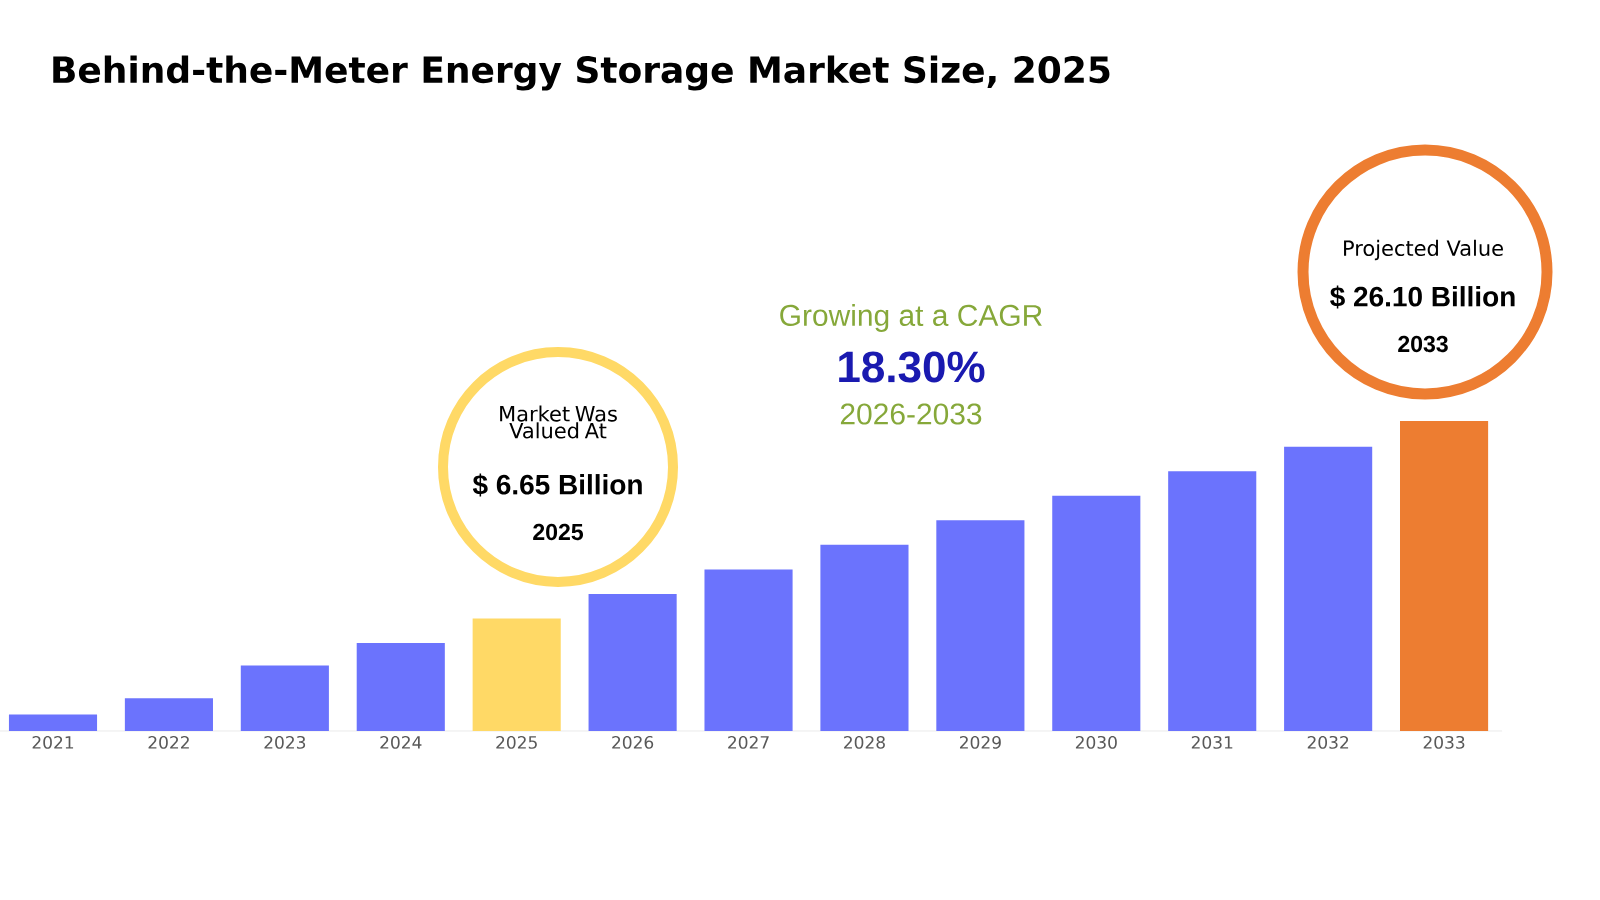 This screenshot has width=1600, height=900. Describe the element at coordinates (558, 422) in the screenshot. I see `annotation: Market Was Valued At` at that location.